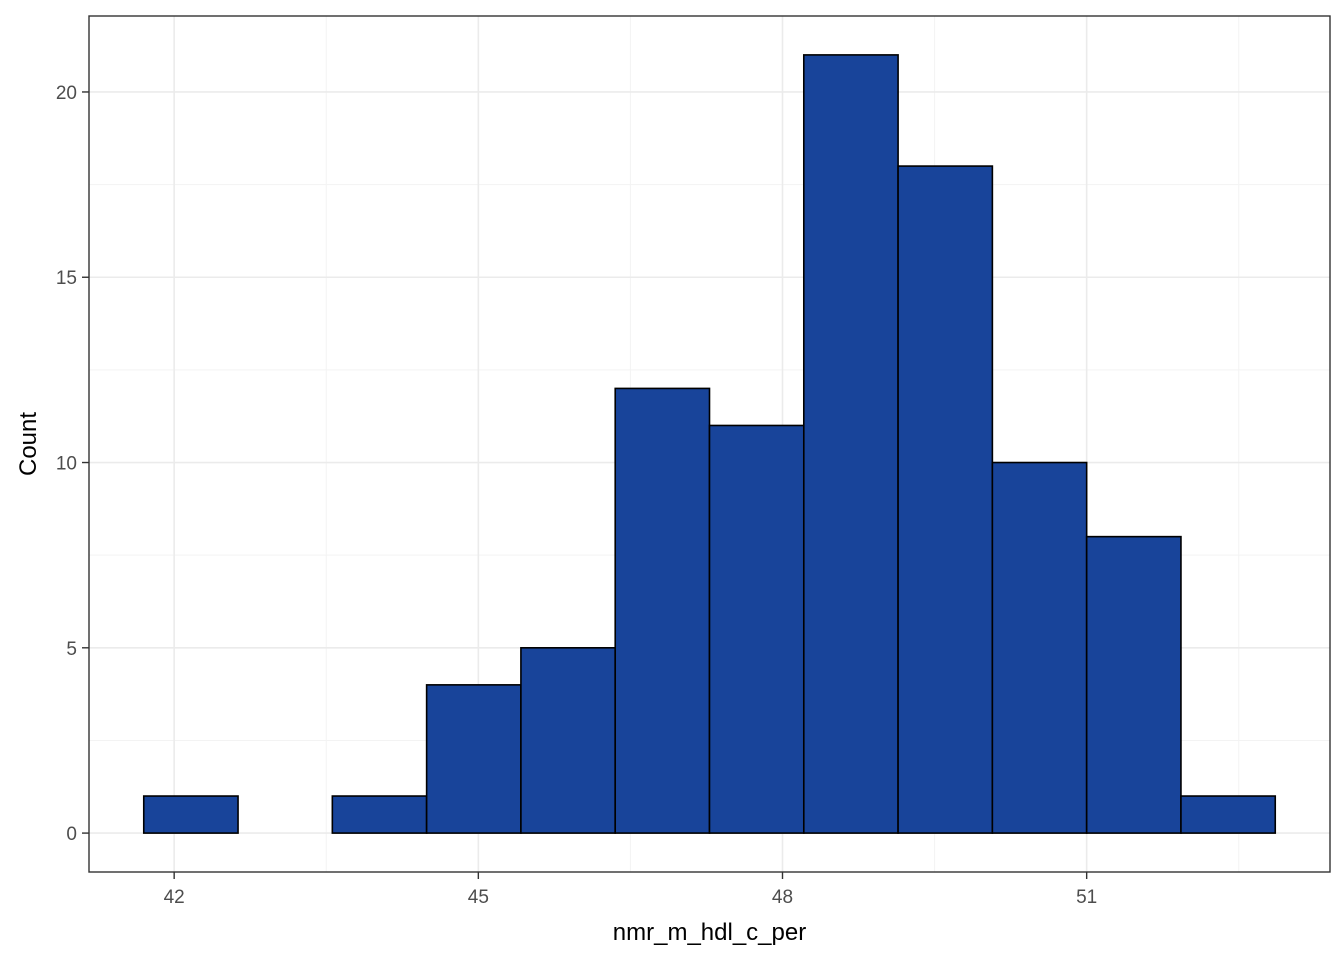 The image size is (1344, 960). What do you see at coordinates (66, 93) in the screenshot?
I see `y-tick-label: 20` at bounding box center [66, 93].